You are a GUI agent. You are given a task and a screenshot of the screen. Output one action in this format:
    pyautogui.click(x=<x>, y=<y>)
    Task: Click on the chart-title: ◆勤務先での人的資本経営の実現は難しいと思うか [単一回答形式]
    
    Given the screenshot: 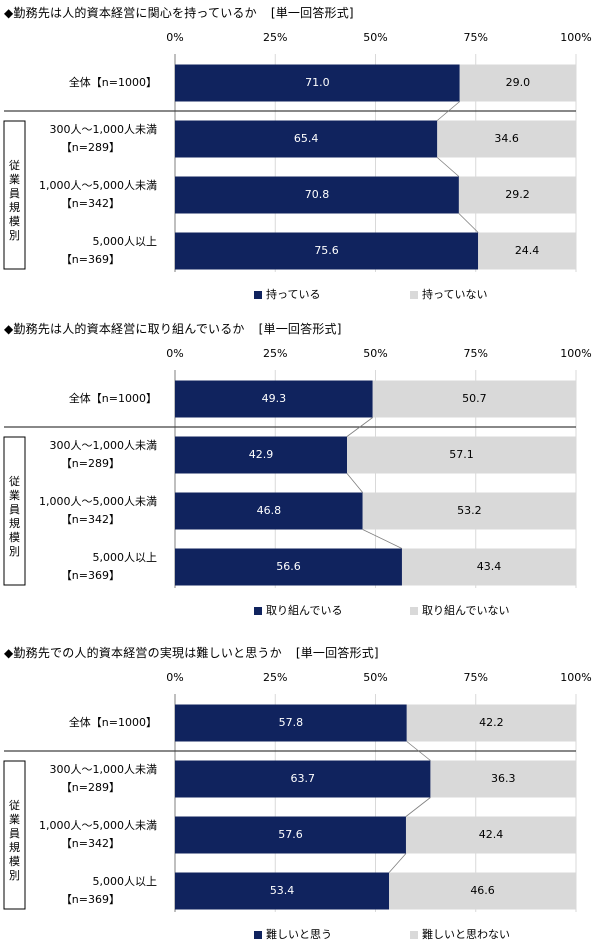 What is the action you would take?
    pyautogui.click(x=191, y=653)
    